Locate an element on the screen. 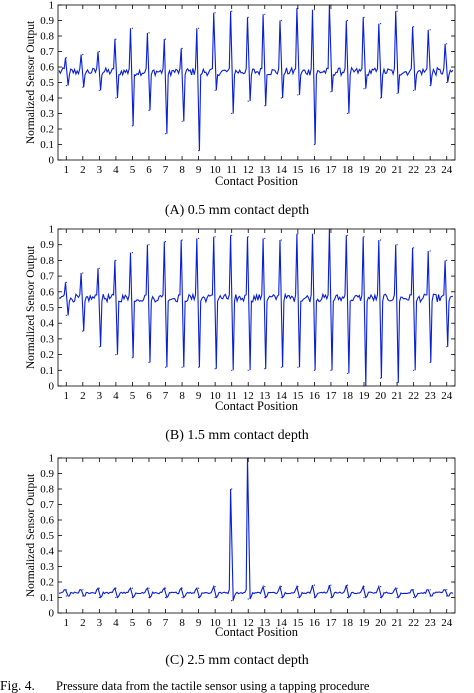 The height and width of the screenshot is (693, 474). x-tick-label: 22 is located at coordinates (413, 396).